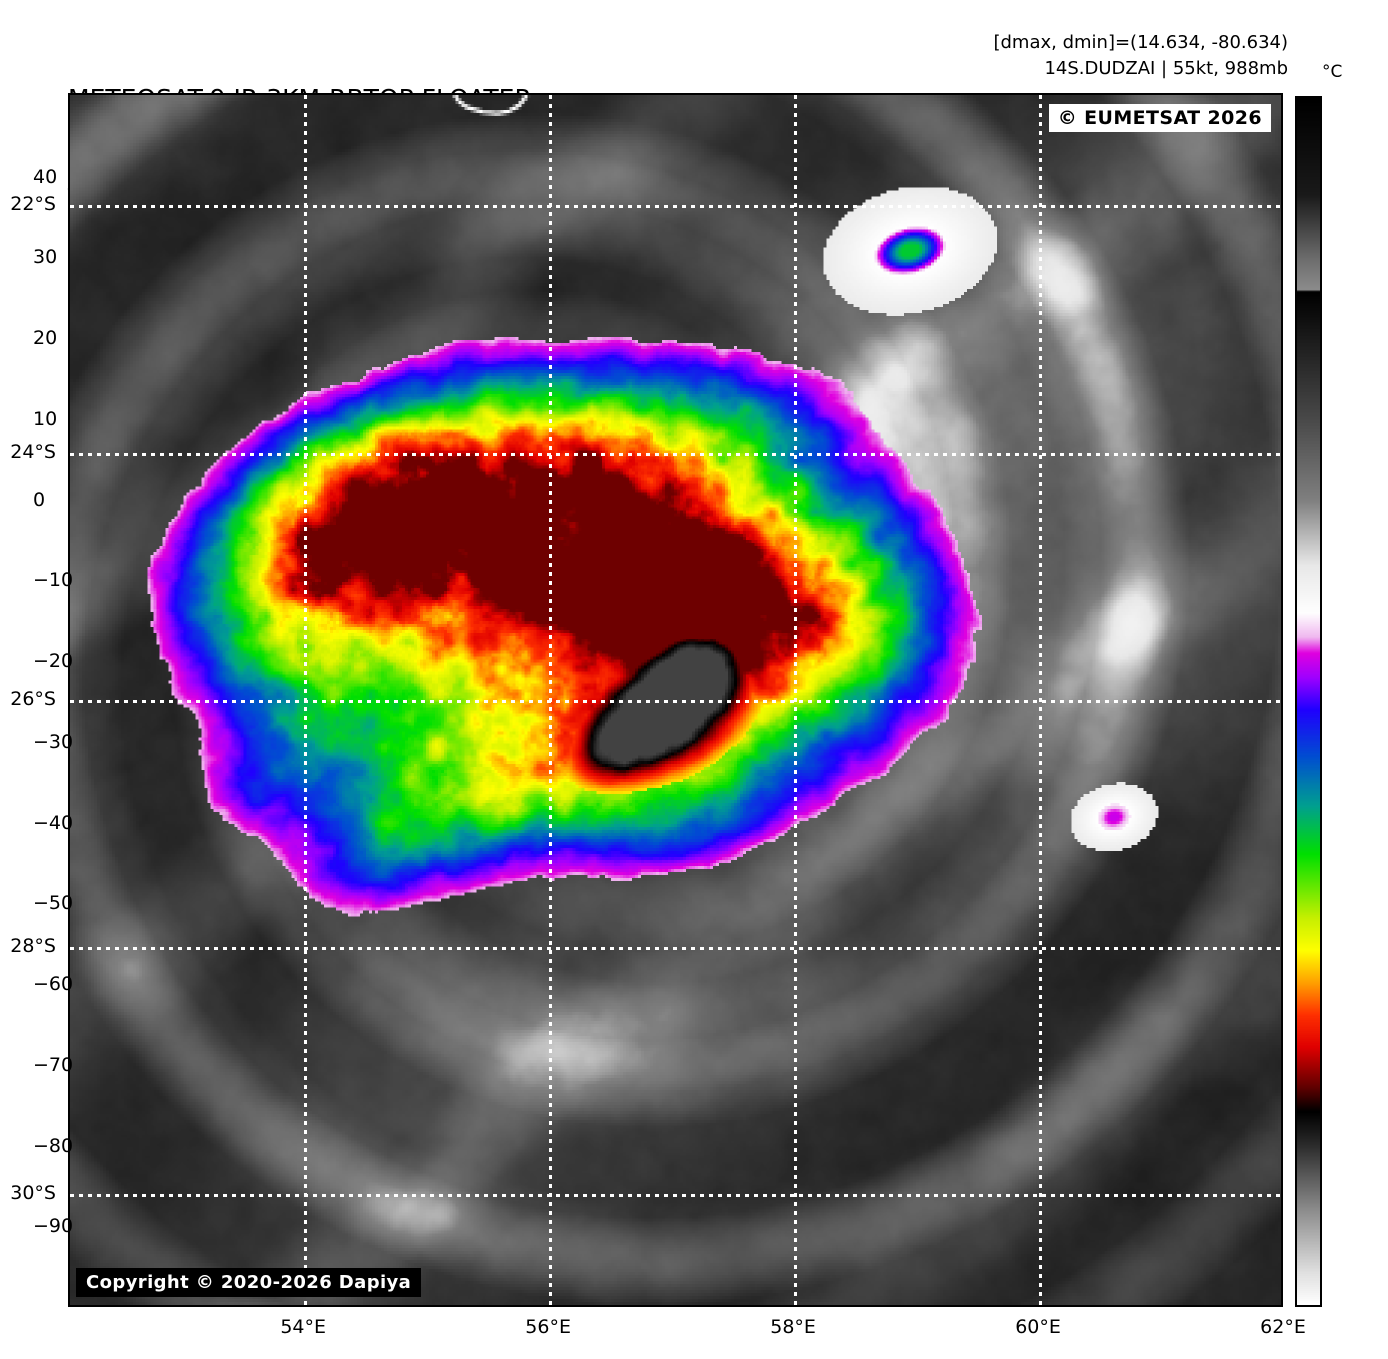  Describe the element at coordinates (53, 1226) in the screenshot. I see `colorbar-tick: −90` at that location.